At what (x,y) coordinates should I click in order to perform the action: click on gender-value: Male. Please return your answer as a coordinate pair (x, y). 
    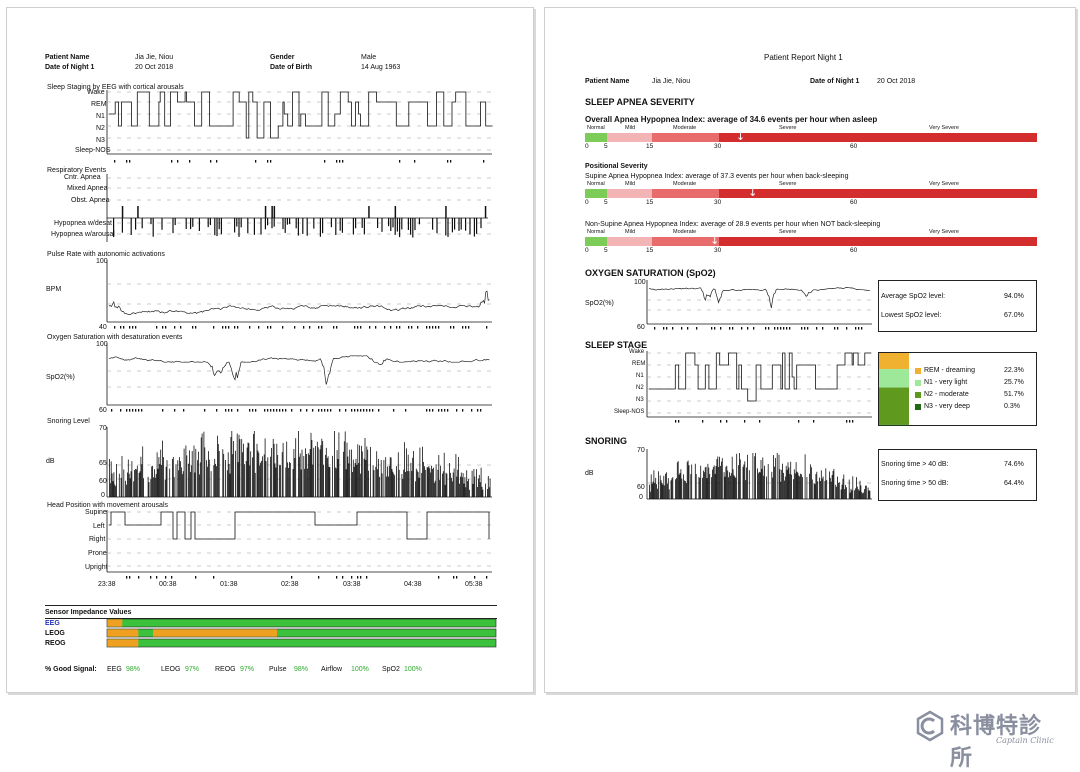
    Looking at the image, I should click on (369, 57).